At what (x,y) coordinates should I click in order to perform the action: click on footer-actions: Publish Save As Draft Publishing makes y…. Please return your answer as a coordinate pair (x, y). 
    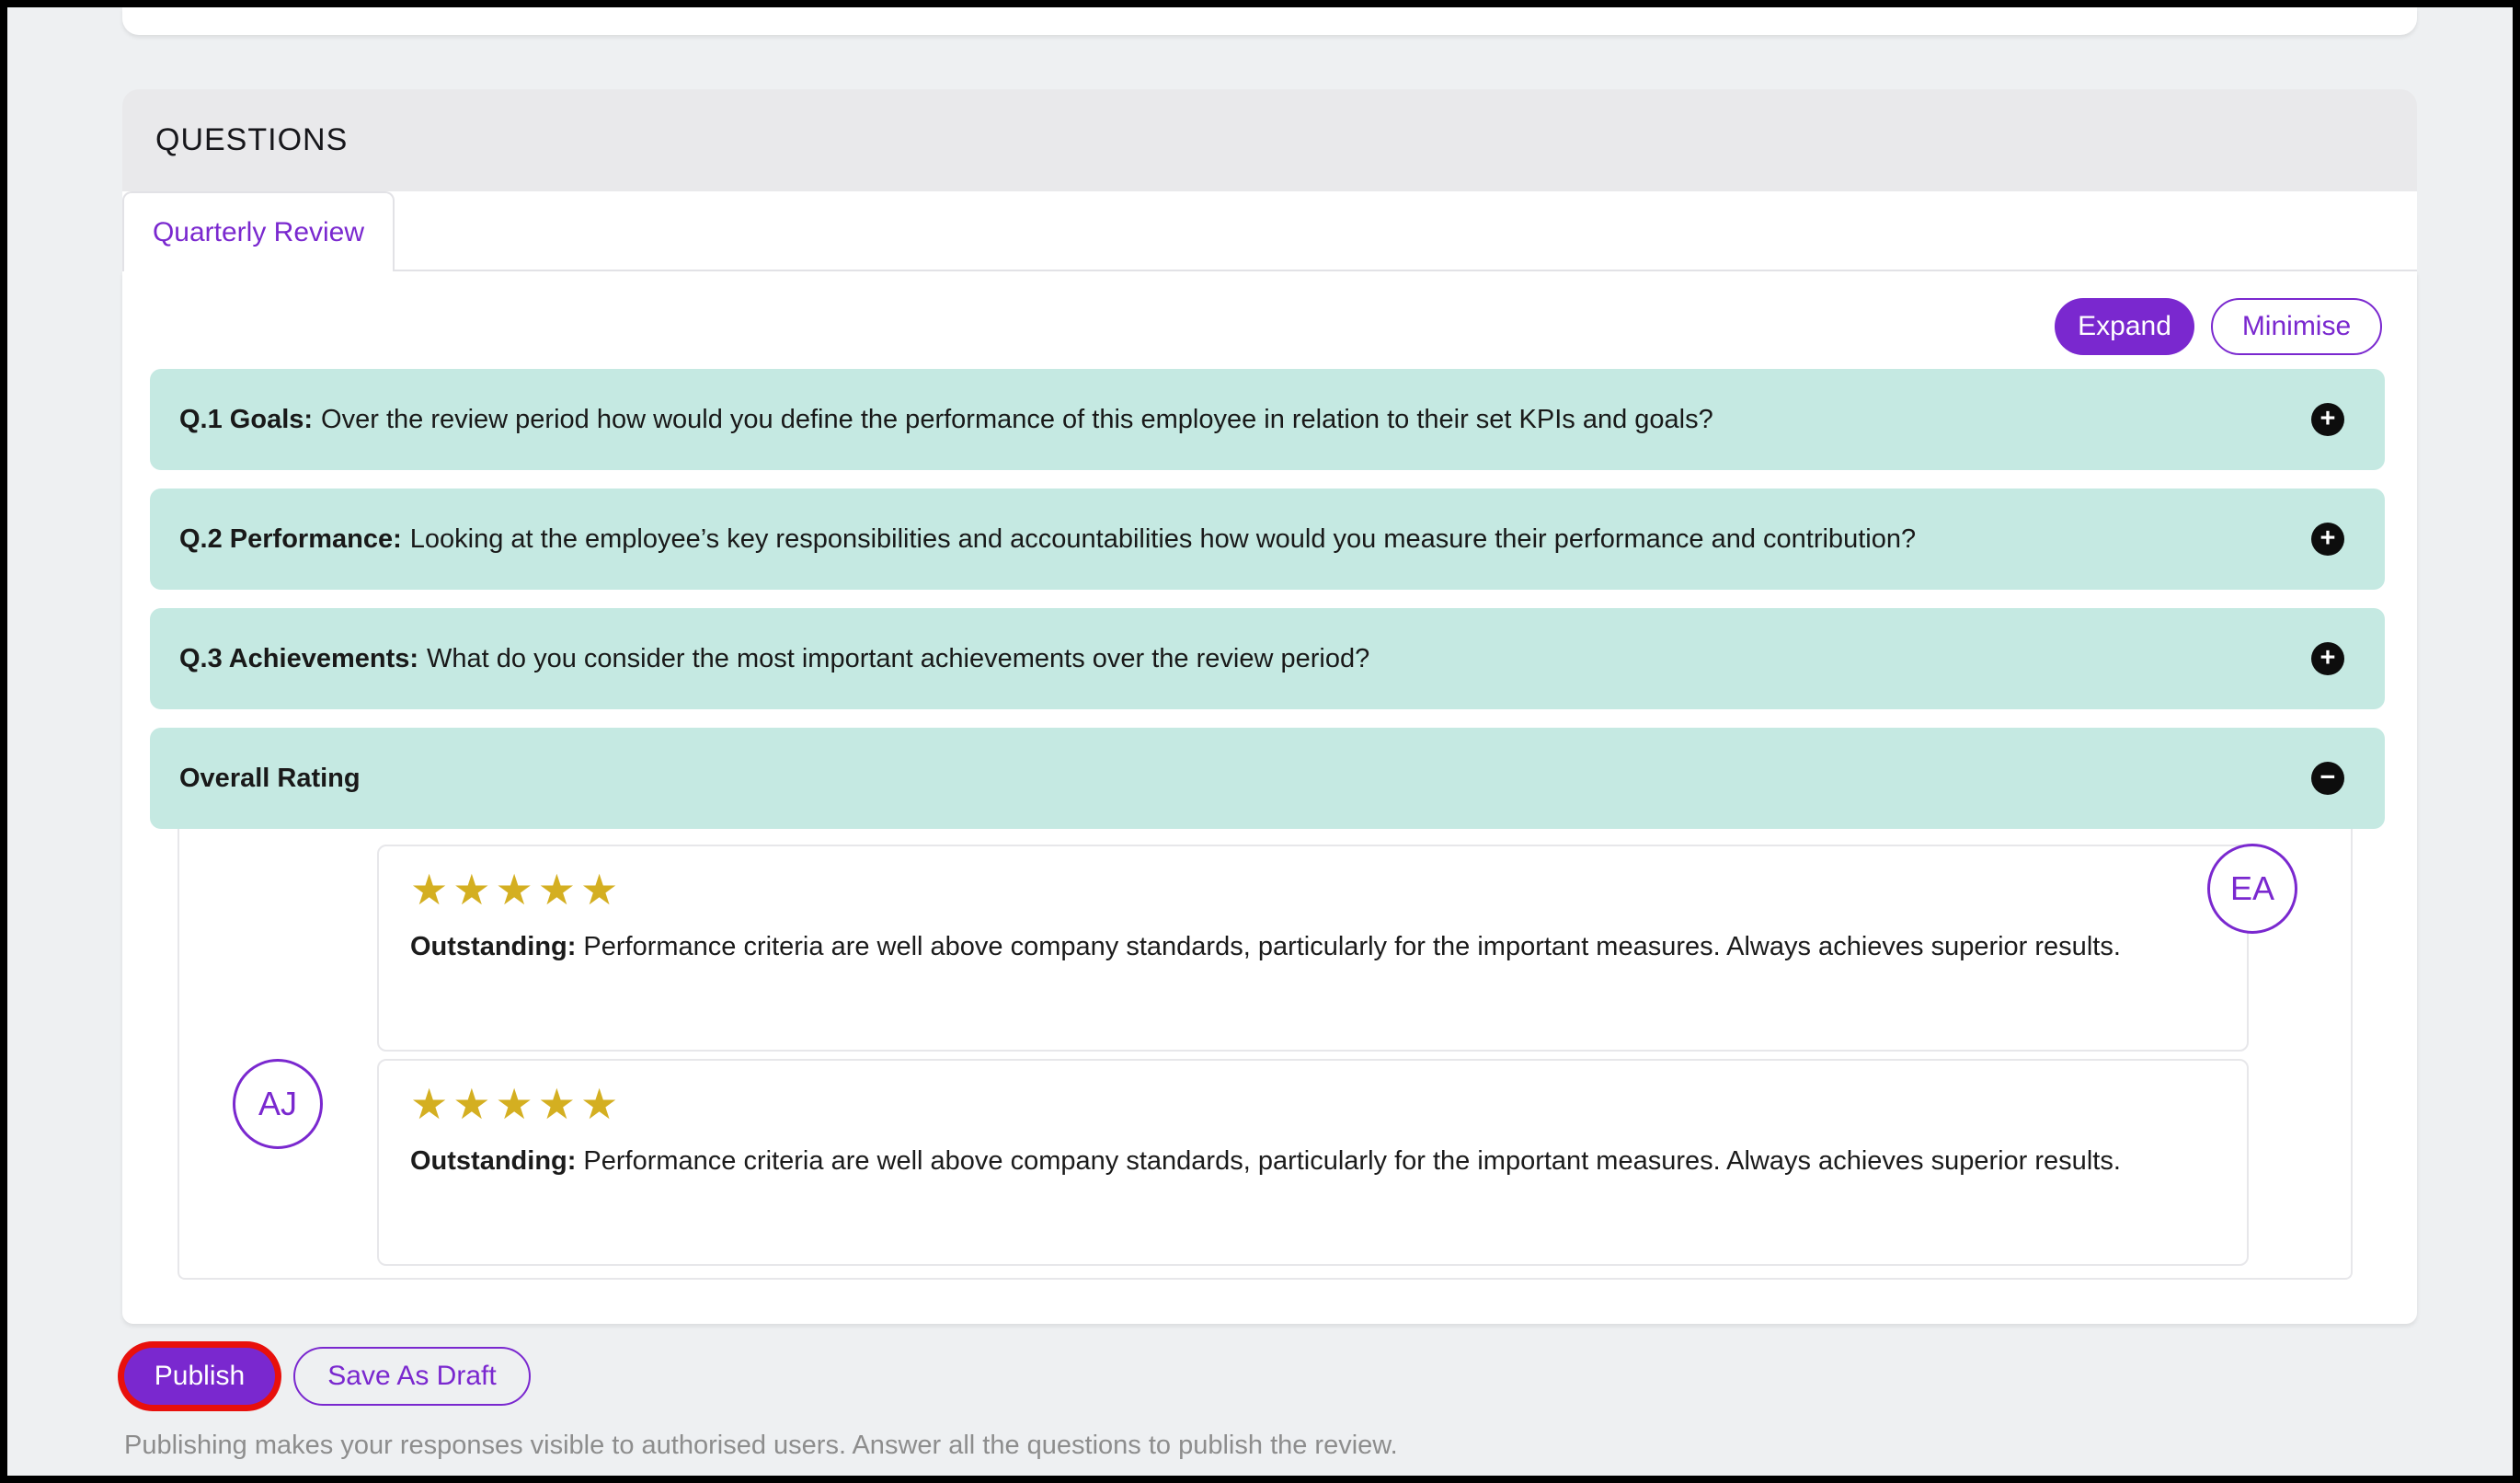
    Looking at the image, I should click on (761, 1404).